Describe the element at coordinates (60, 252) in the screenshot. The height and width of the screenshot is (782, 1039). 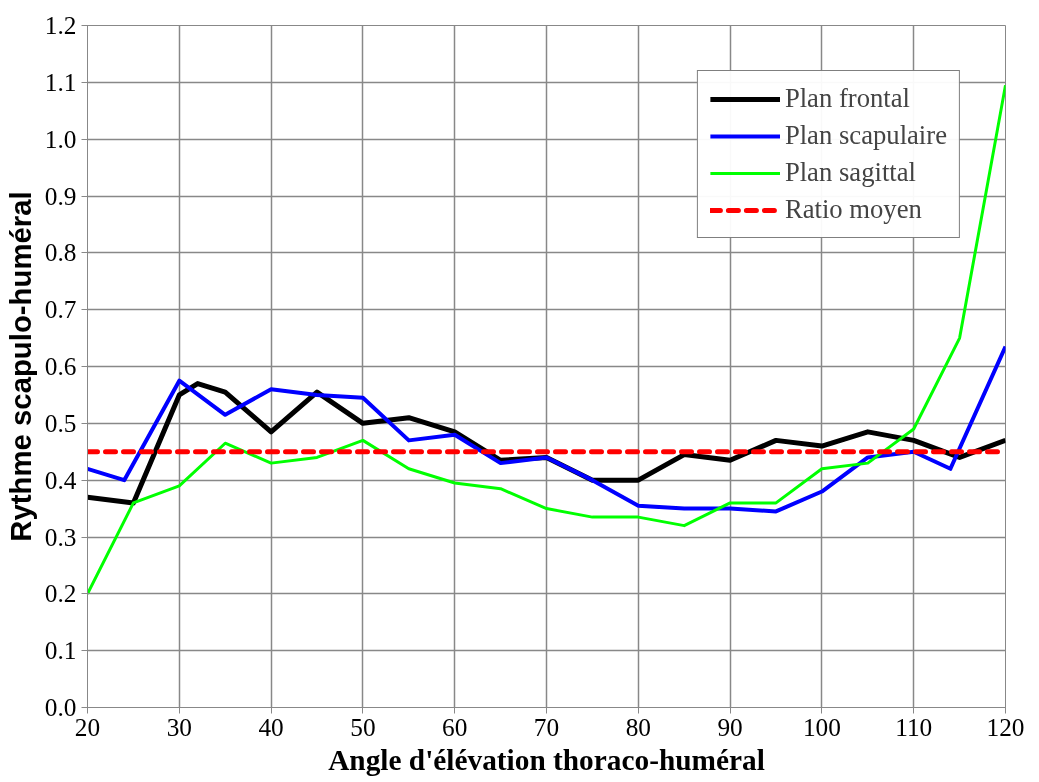
I see `y-tick-label: 0.8` at that location.